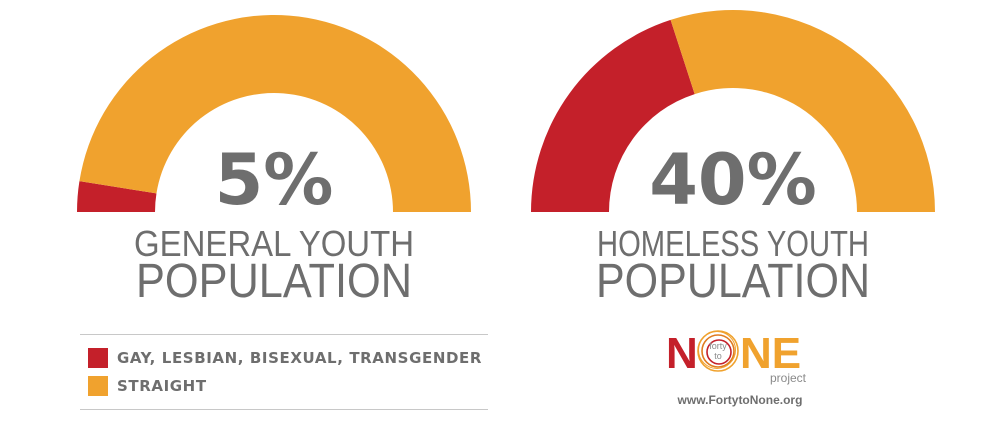 The image size is (1008, 428). I want to click on gauge-percent-value: 5%, so click(274, 180).